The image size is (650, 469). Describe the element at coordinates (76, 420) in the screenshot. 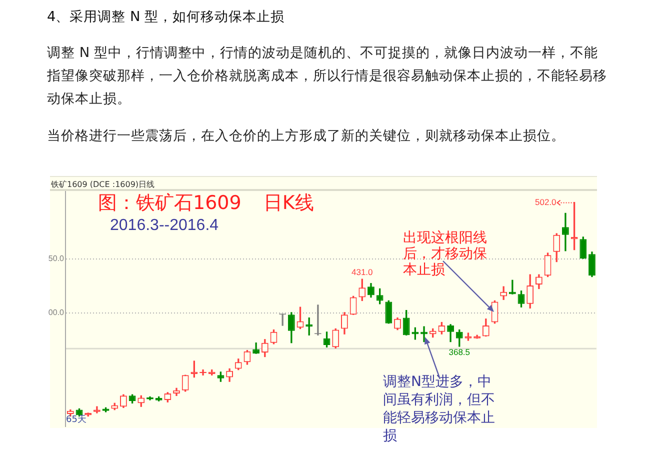

I see `annotation: 65天` at that location.